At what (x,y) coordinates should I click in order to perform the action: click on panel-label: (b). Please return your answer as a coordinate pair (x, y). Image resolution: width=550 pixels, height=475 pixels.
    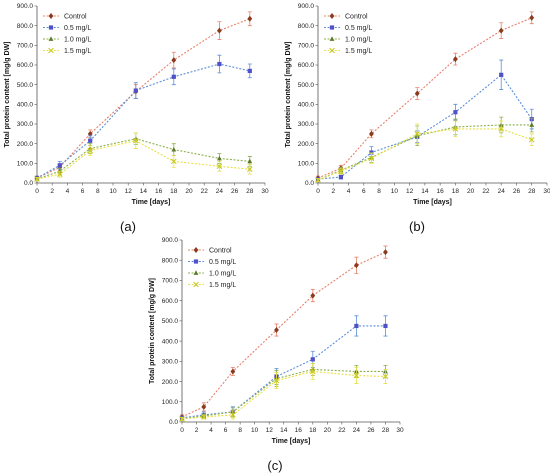
    Looking at the image, I should click on (417, 226).